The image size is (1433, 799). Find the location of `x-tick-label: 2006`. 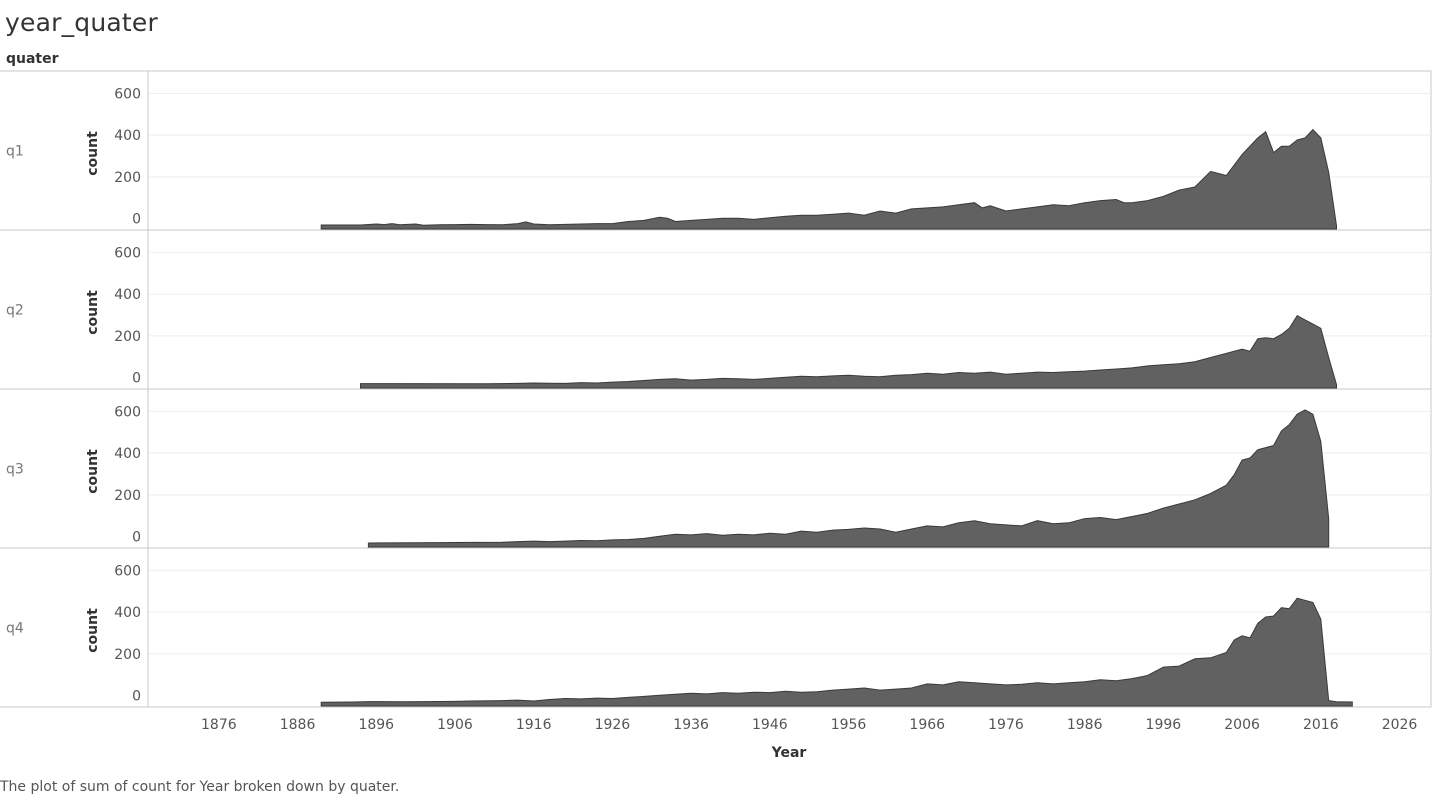

x-tick-label: 2006 is located at coordinates (1242, 725).